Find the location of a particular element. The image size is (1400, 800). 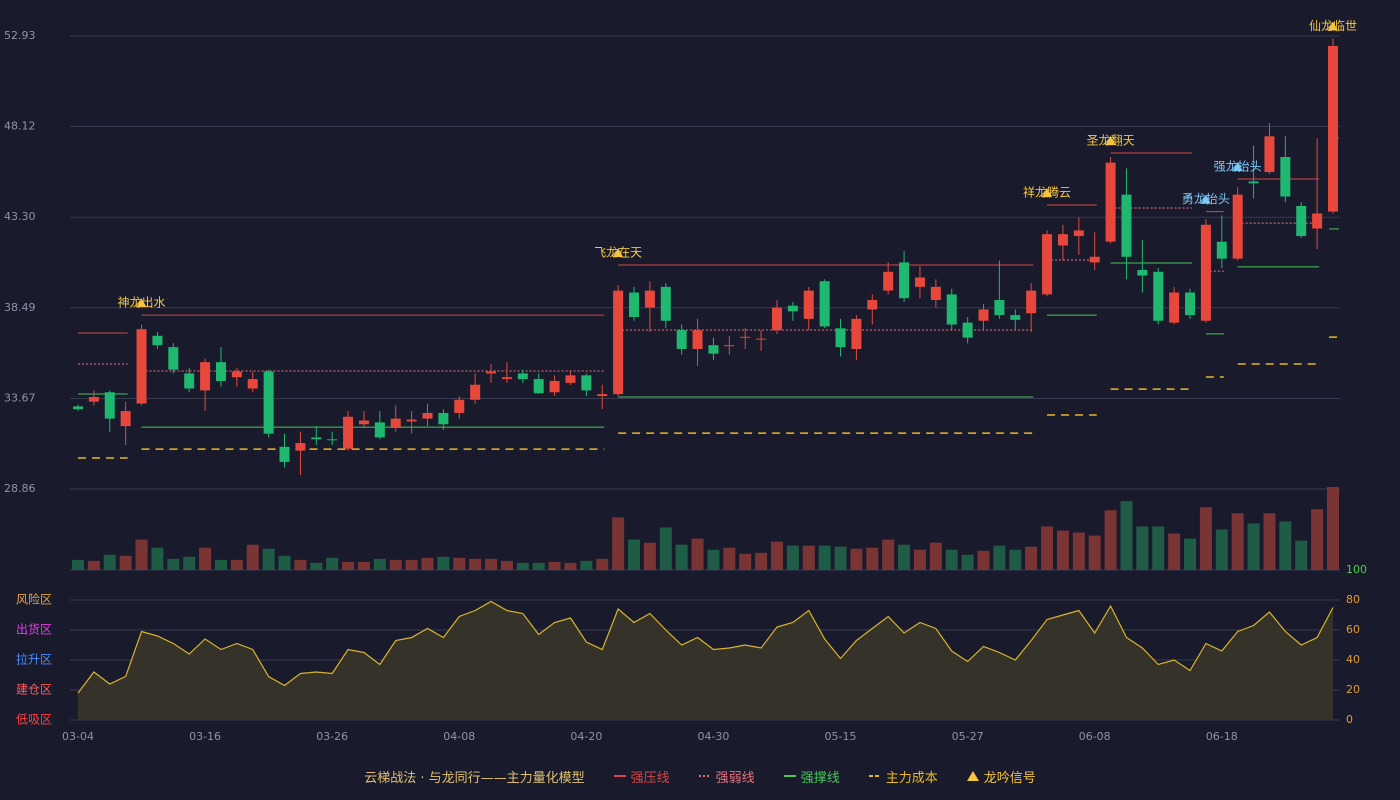

y2-tick-label: 0 is located at coordinates (1349, 719).